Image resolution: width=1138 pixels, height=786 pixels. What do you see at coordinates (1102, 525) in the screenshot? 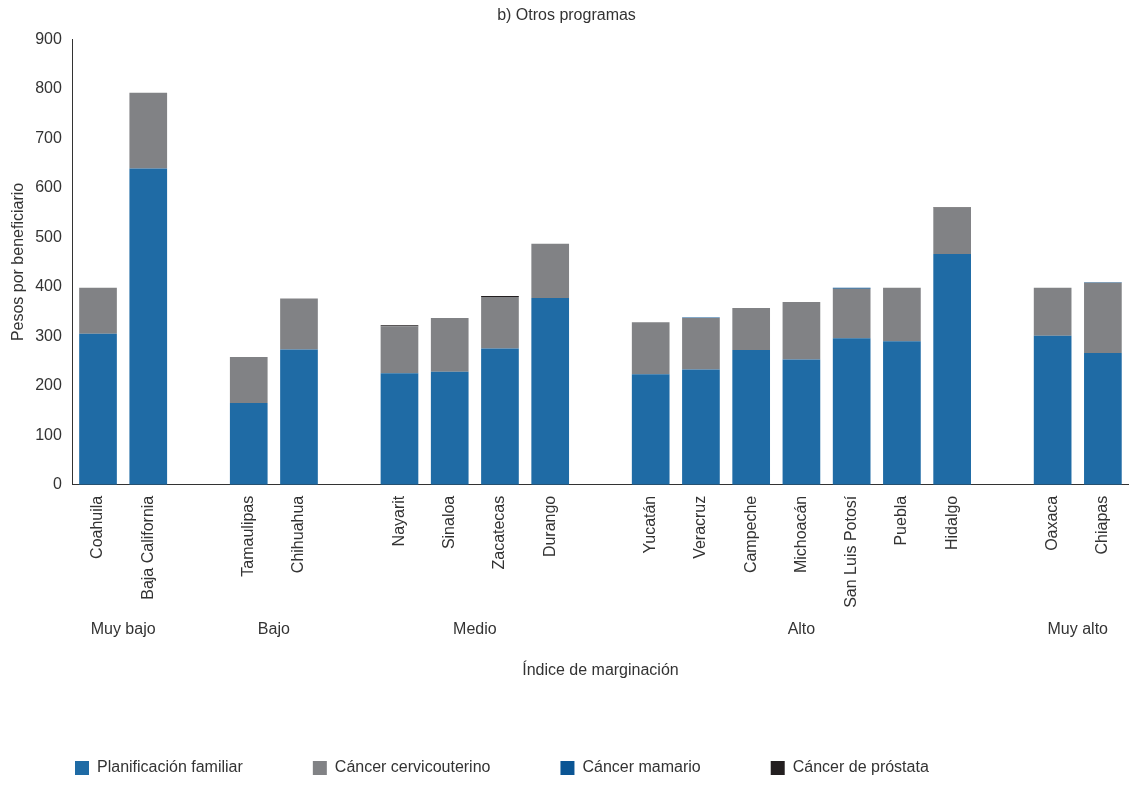
I see `x-tick-label: Chiapas` at bounding box center [1102, 525].